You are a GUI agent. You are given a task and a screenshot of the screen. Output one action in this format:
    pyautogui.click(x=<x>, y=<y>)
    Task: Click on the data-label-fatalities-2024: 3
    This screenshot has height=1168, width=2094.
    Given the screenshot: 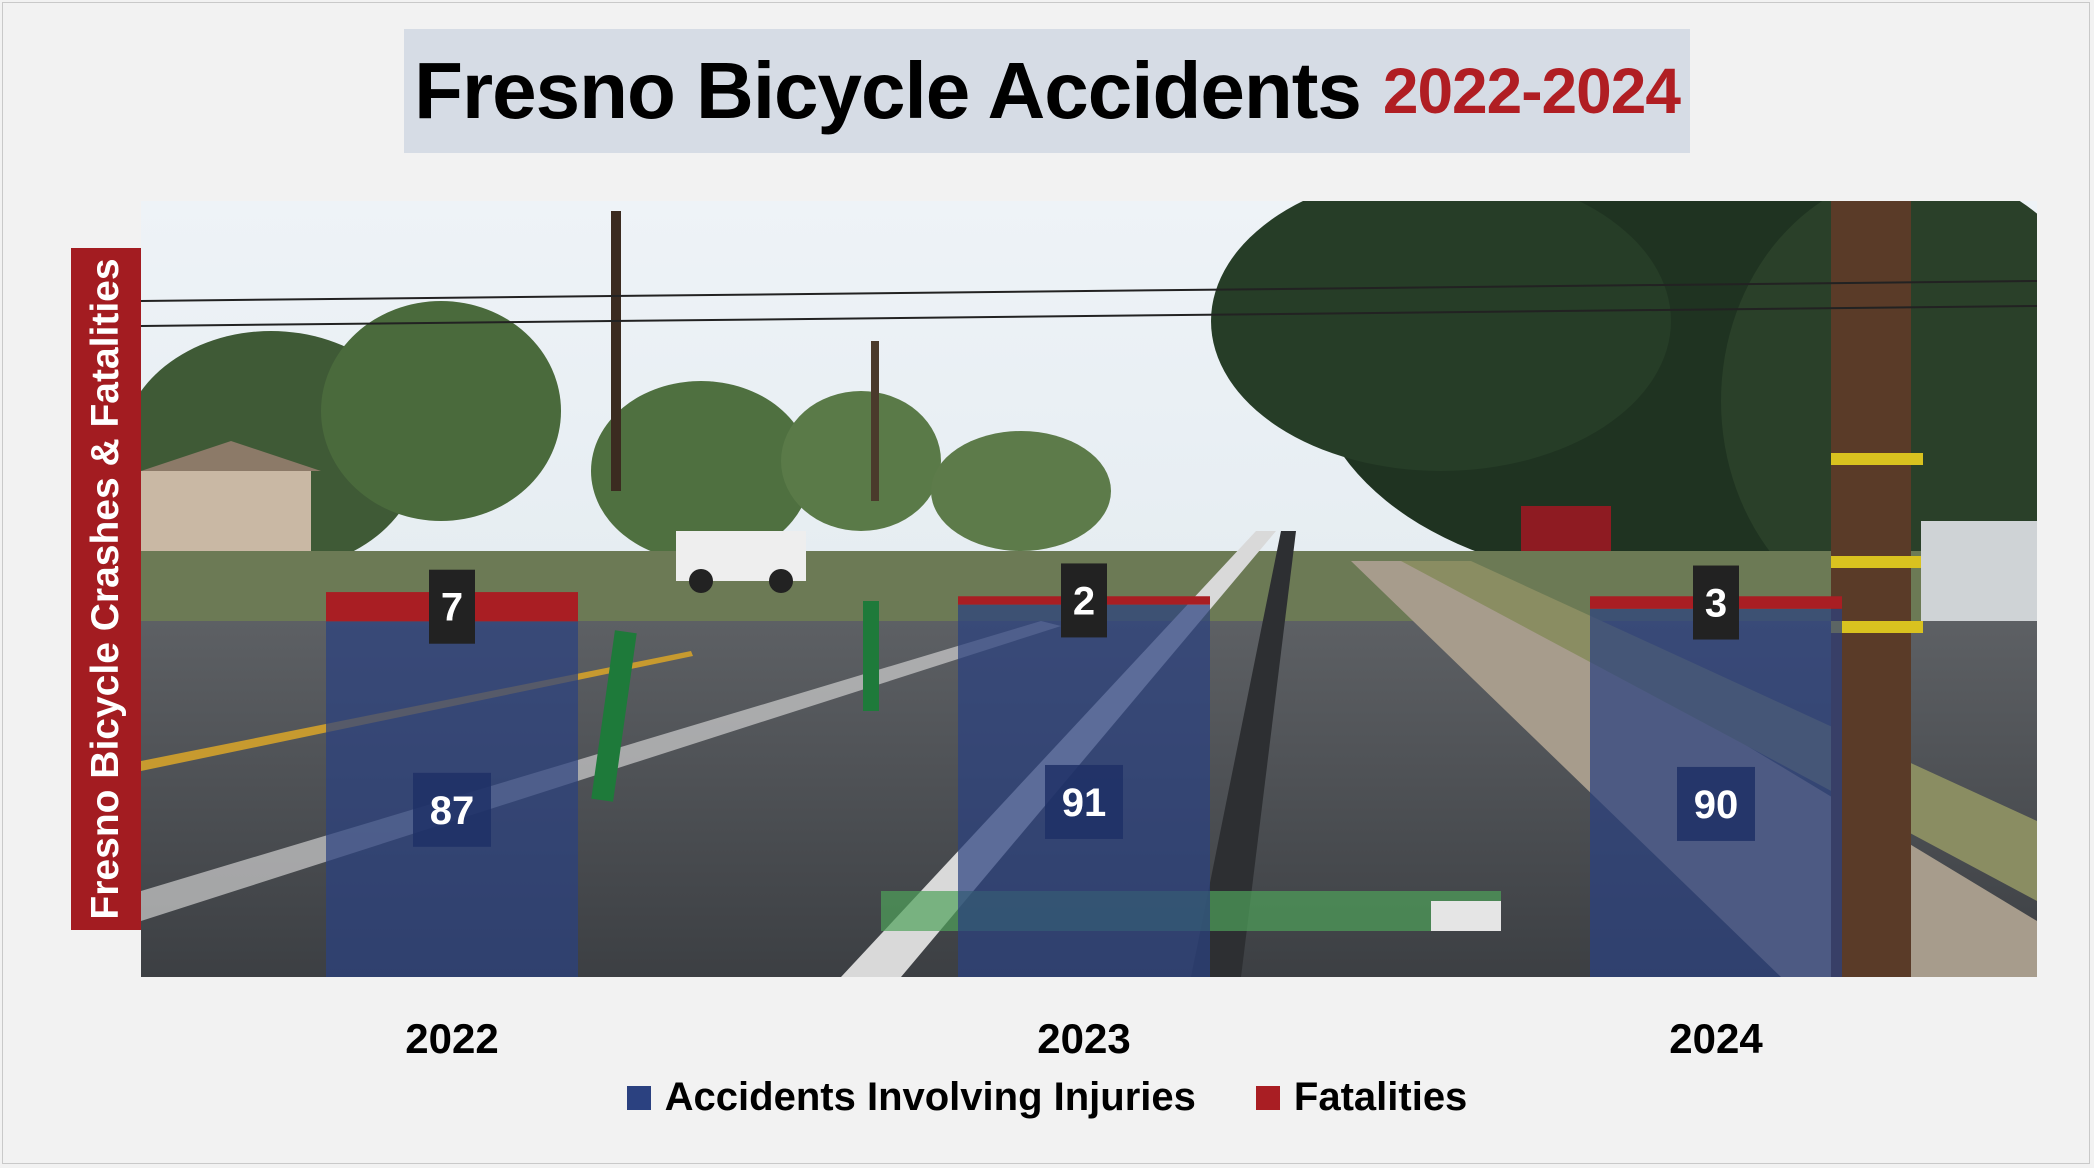 What is the action you would take?
    pyautogui.click(x=1716, y=604)
    